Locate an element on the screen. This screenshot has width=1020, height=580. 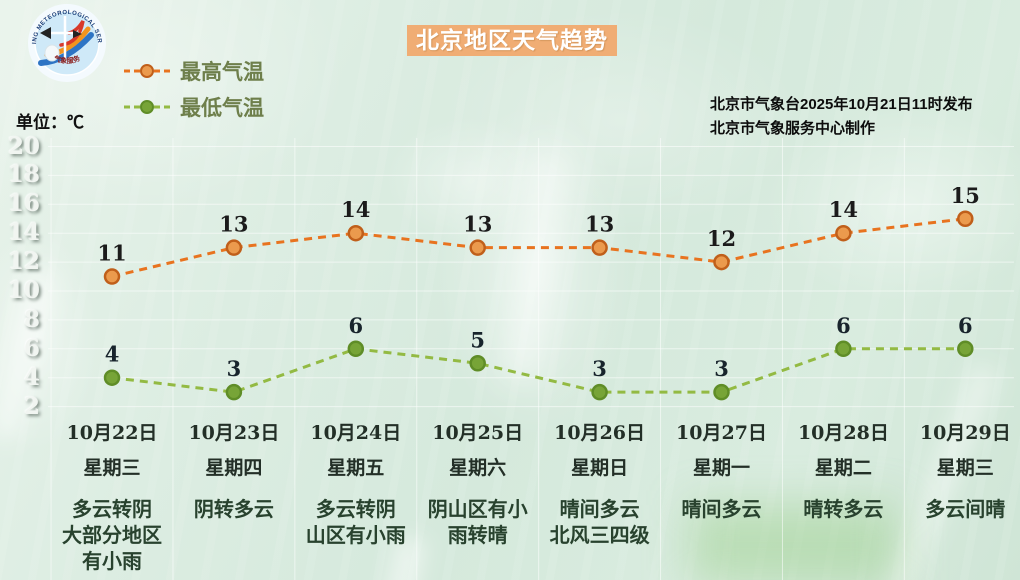
weather-description: 晴间多云 is located at coordinates (722, 510).